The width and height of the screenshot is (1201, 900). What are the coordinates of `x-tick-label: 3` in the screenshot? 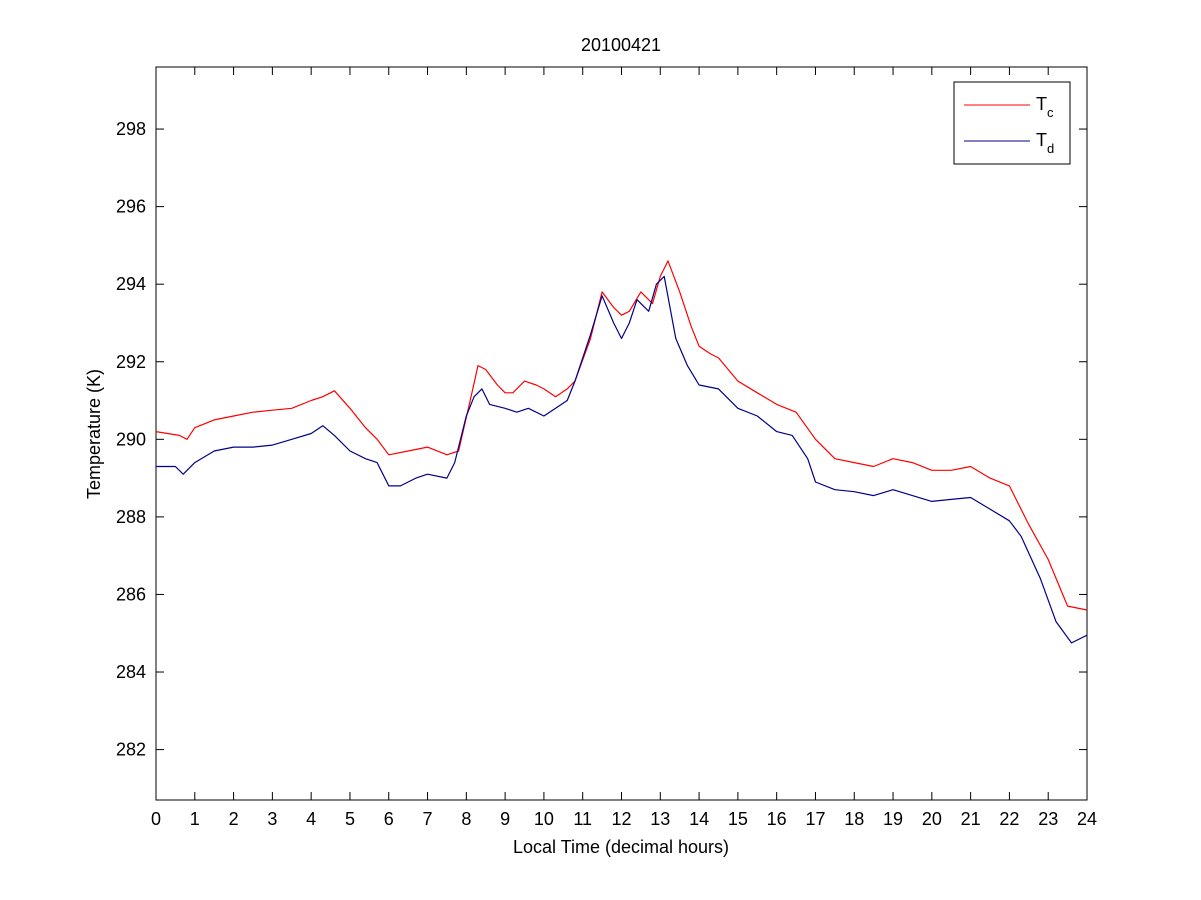 It's located at (272, 819).